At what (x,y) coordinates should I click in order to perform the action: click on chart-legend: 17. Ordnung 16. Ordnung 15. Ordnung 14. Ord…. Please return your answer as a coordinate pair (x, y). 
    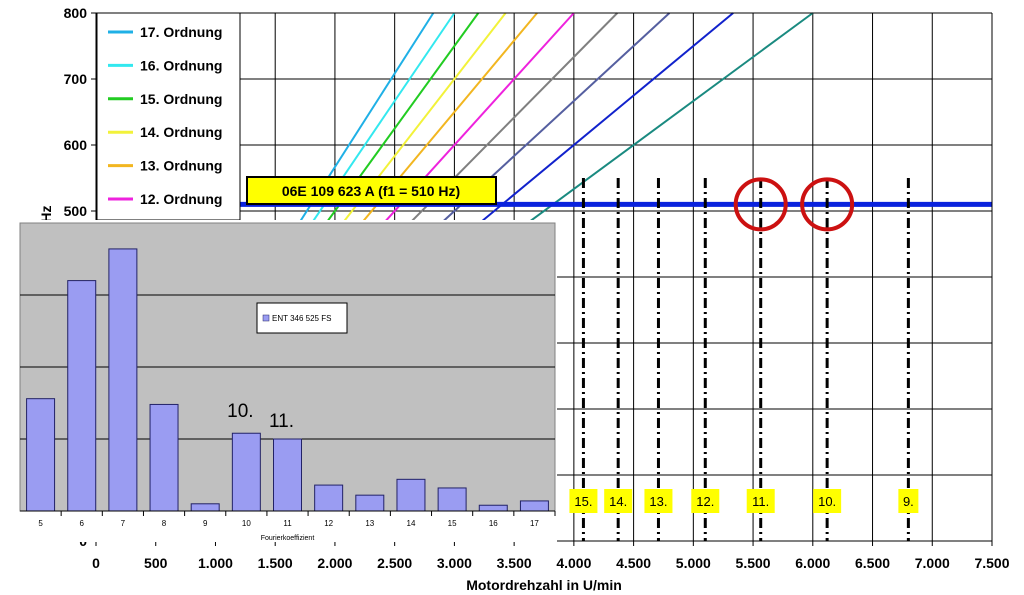
    Looking at the image, I should click on (168, 116).